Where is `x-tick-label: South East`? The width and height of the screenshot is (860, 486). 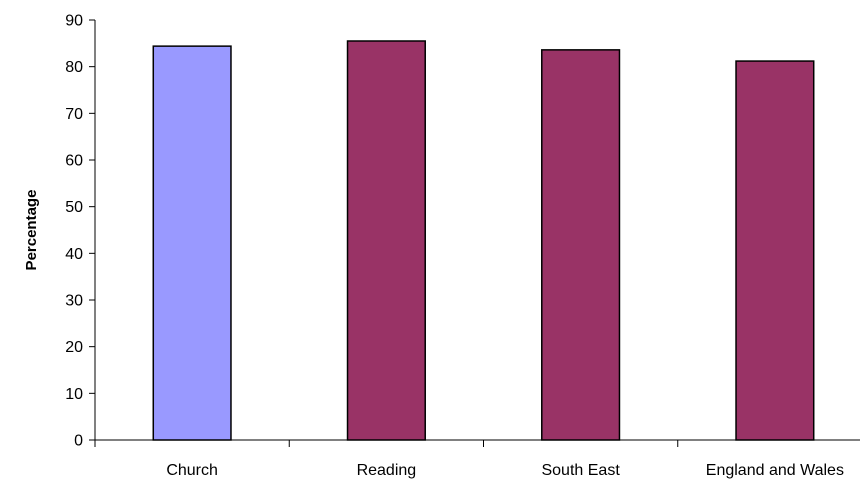
x-tick-label: South East is located at coordinates (580, 470).